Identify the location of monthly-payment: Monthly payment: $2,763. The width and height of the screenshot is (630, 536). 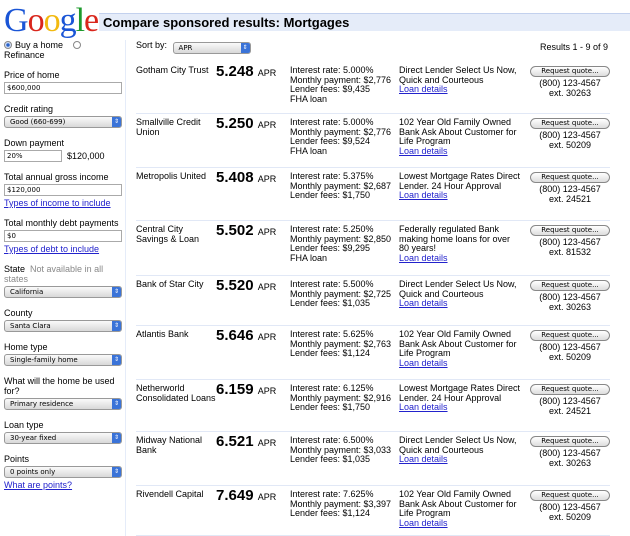
(341, 343).